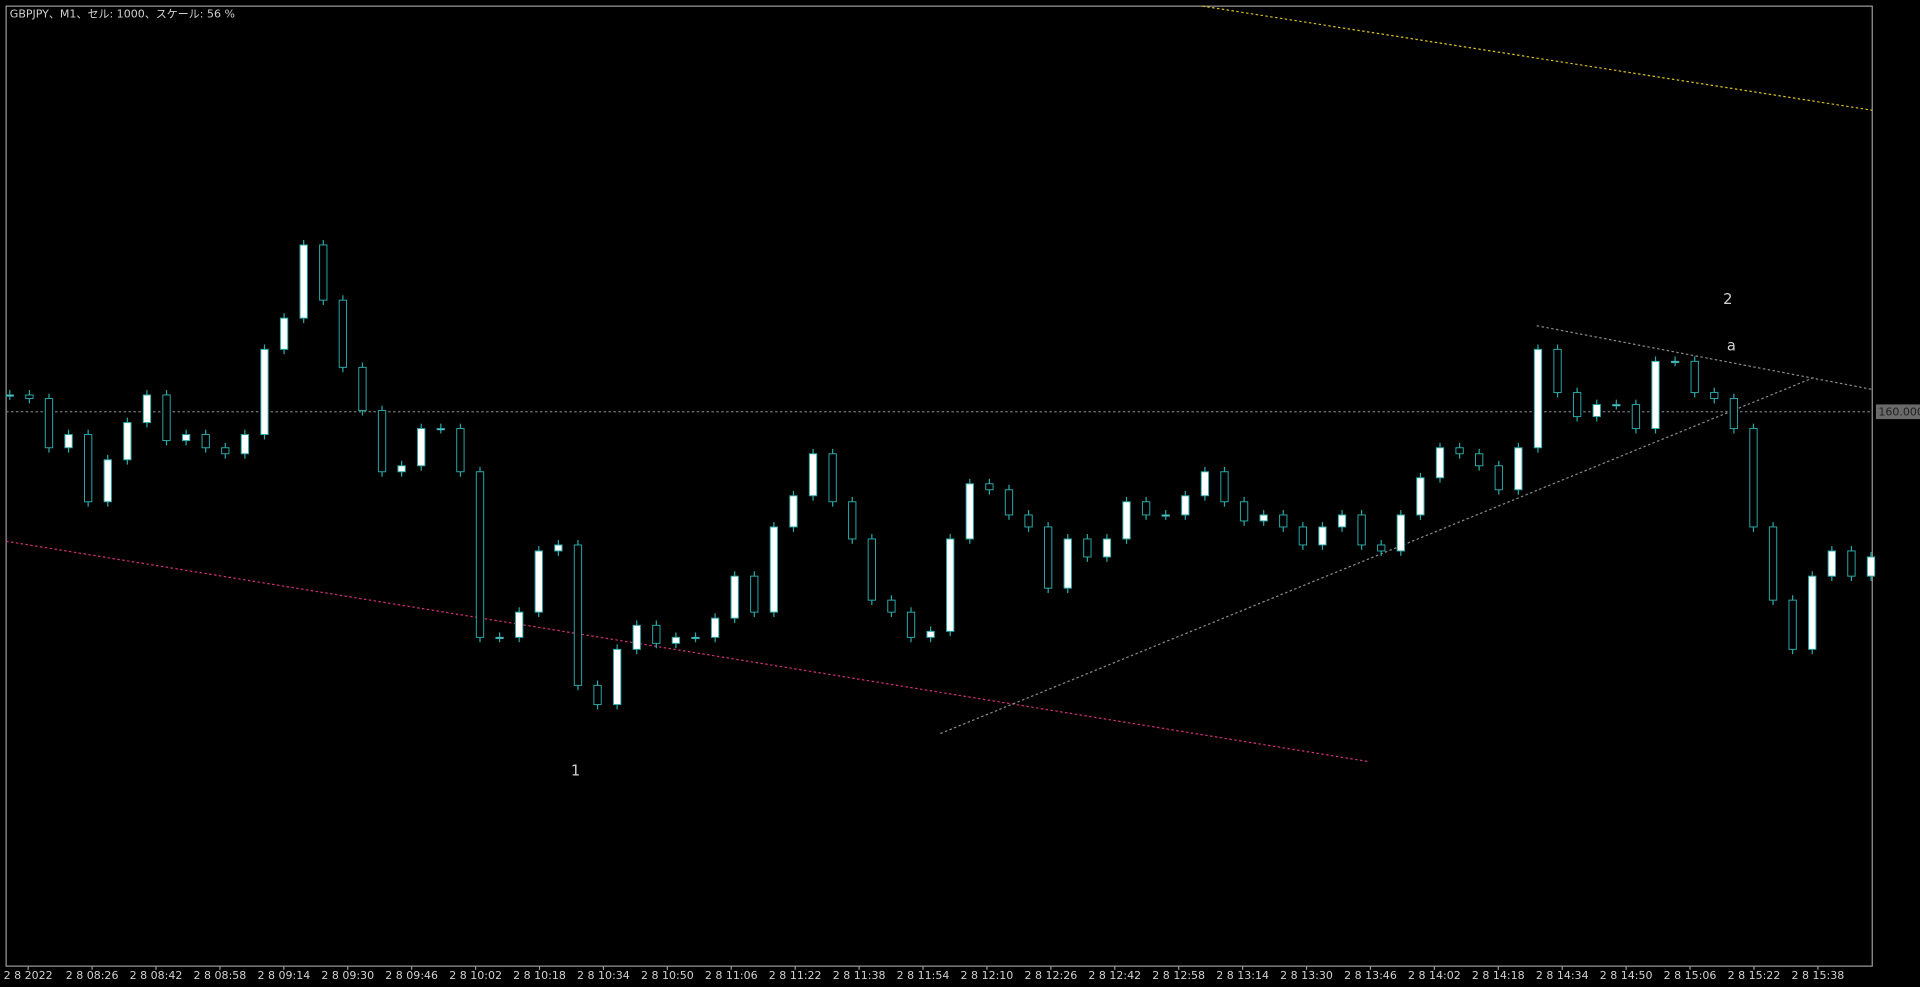 The height and width of the screenshot is (987, 1920). I want to click on x-tick-label: 2 8 14:34, so click(1562, 975).